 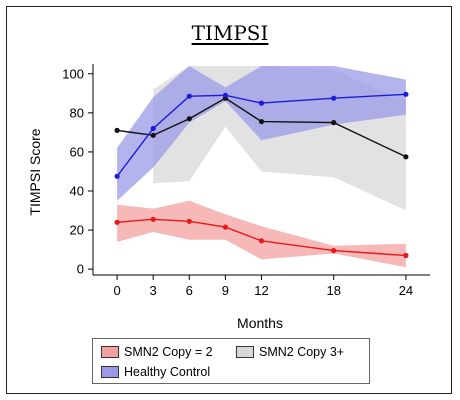 What do you see at coordinates (168, 352) in the screenshot?
I see `legend-label-smn2-copy-2: SMN2 Copy = 2` at bounding box center [168, 352].